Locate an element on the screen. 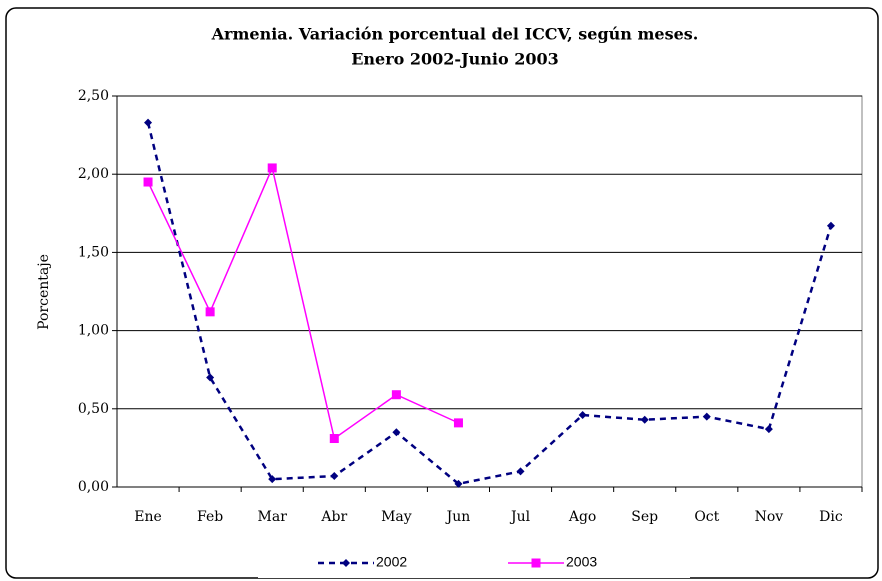 This screenshot has height=581, width=882. y-tick-label: 2,50 is located at coordinates (93, 96).